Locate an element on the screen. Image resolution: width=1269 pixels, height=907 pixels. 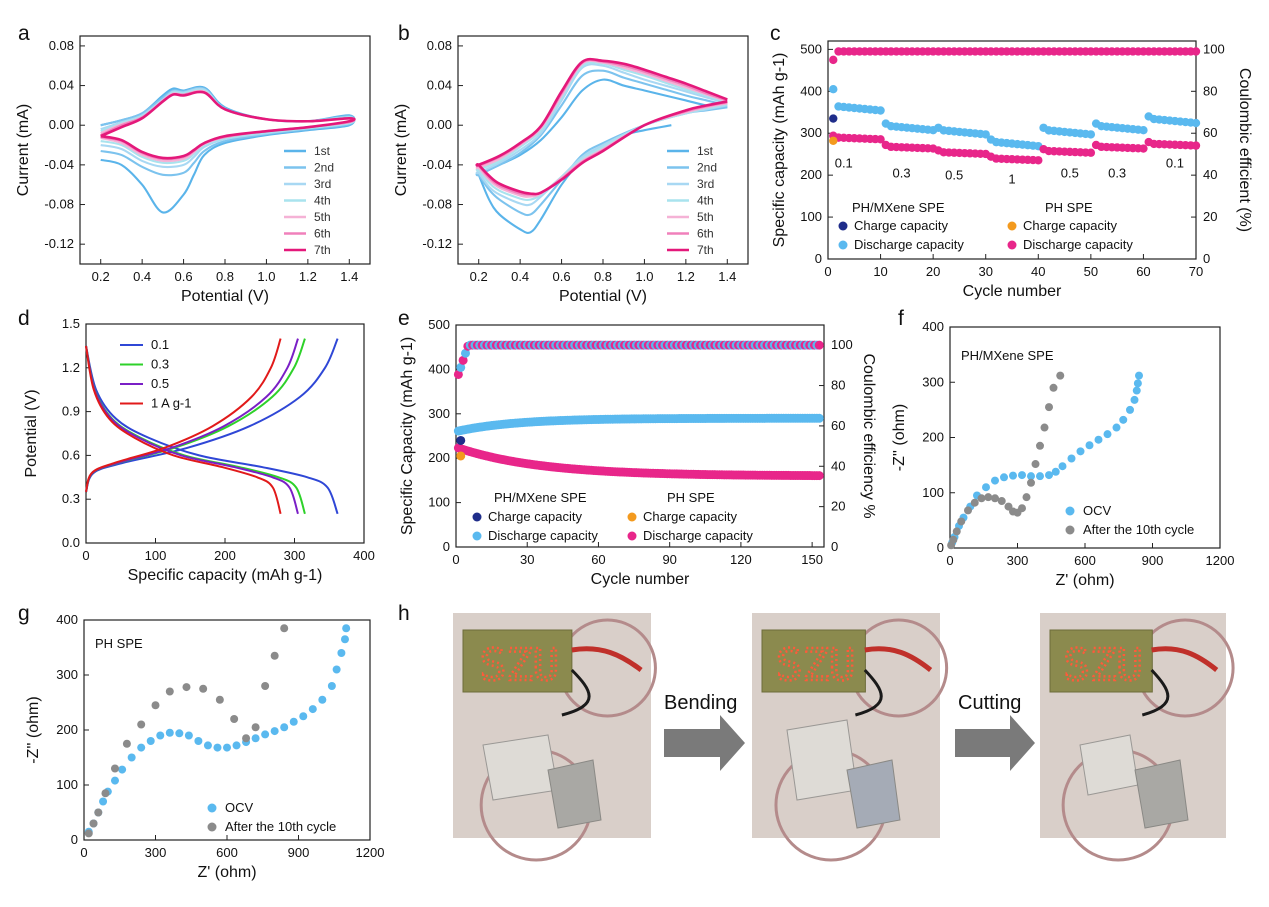
y-tick-label: 100 is located at coordinates (67, 784).